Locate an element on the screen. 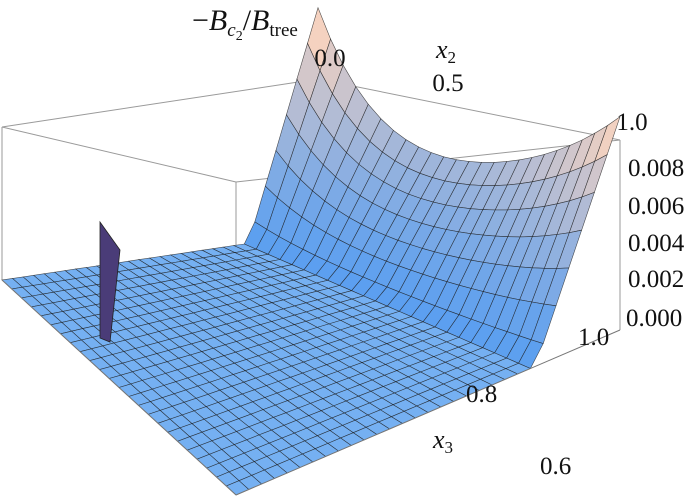  x2-axis-label: x2 is located at coordinates (445, 51).